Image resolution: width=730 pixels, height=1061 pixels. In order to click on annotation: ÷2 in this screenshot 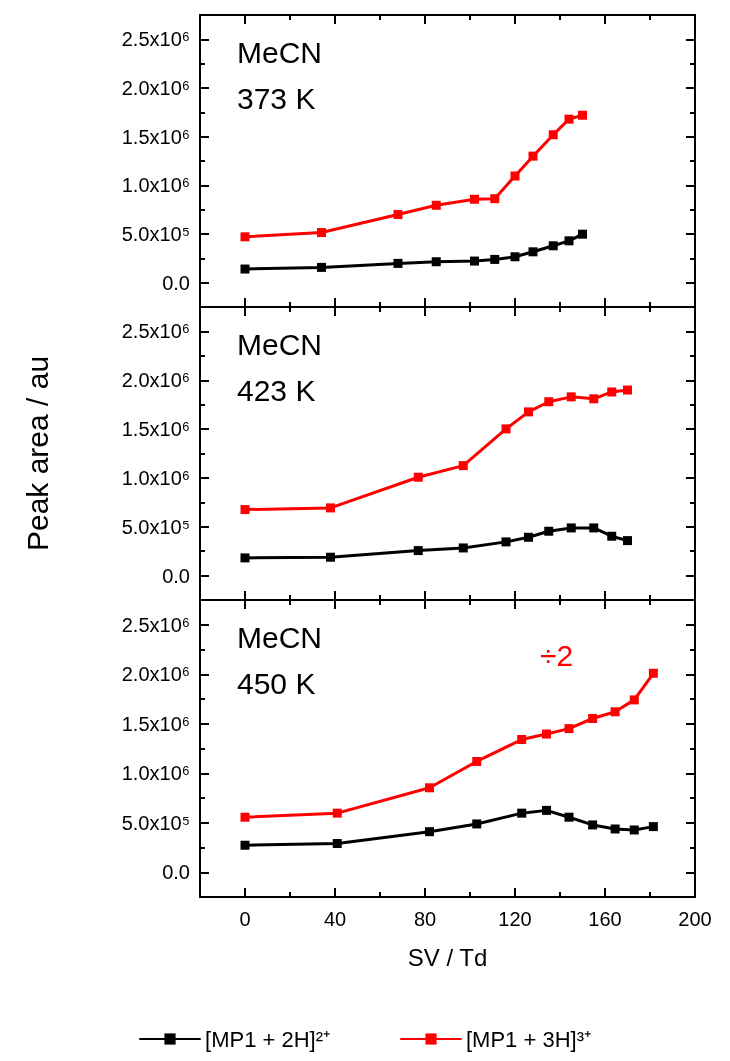, I will do `click(557, 655)`.